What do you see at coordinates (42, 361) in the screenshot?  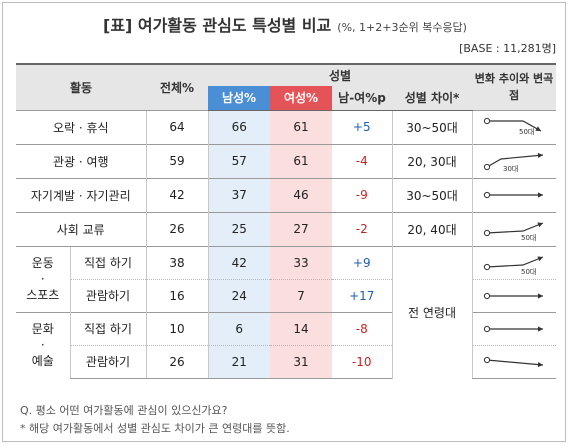 I see `group-label-part: 예술` at bounding box center [42, 361].